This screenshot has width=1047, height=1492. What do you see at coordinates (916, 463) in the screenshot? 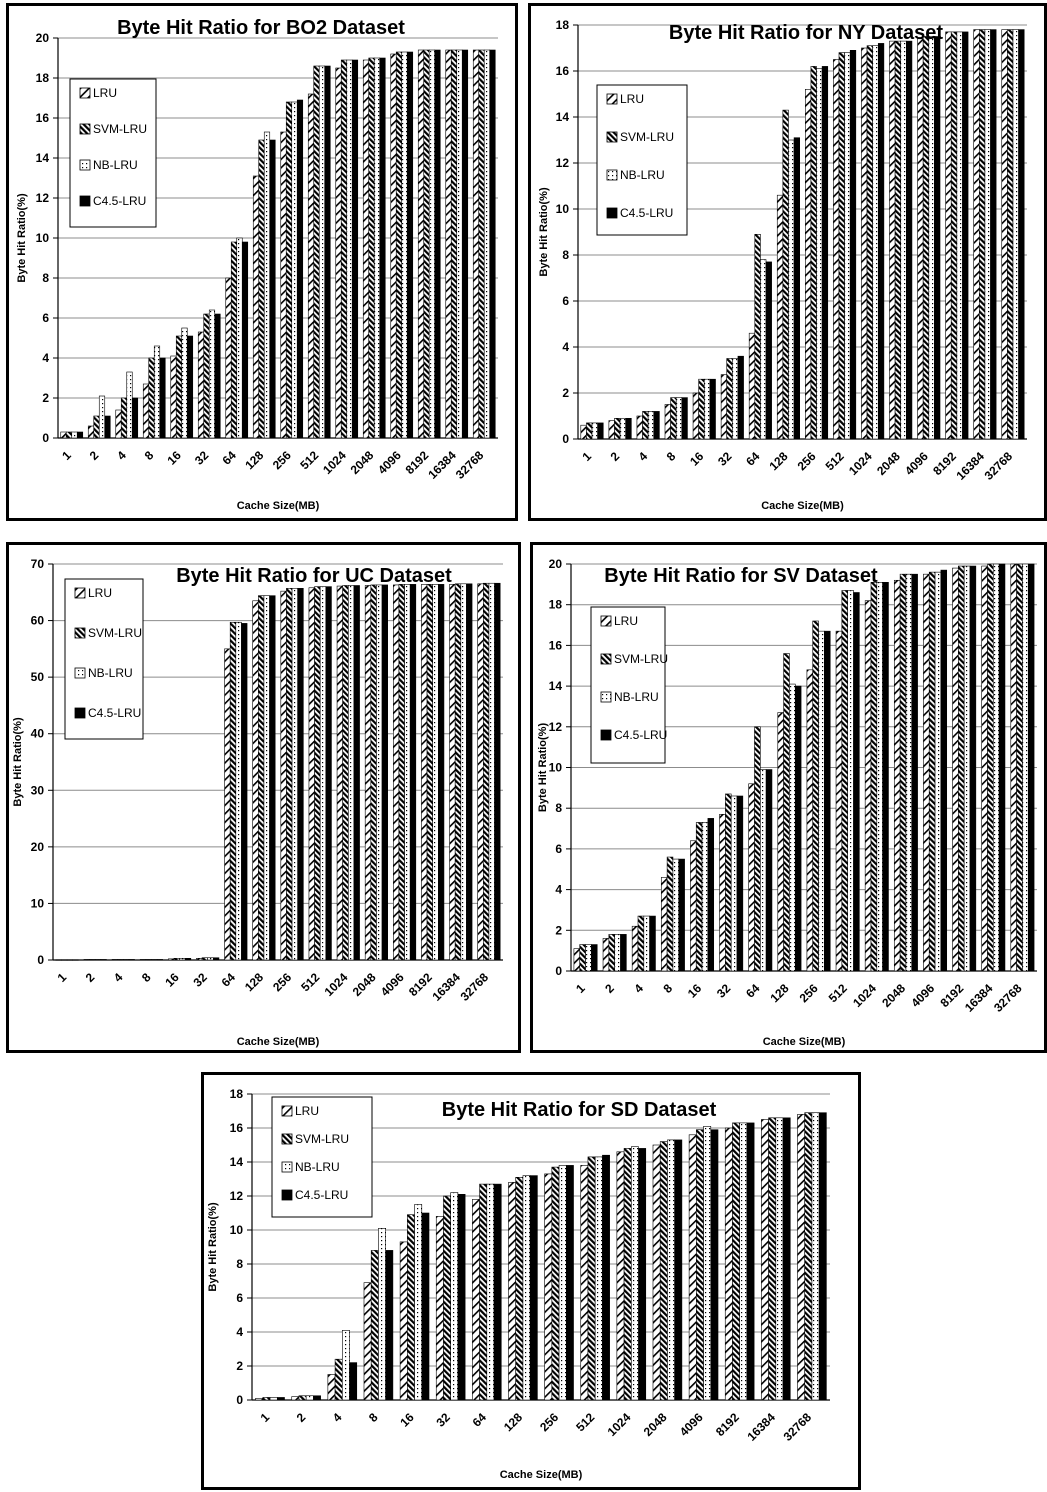
I see `x-tick-label: 4096` at bounding box center [916, 463].